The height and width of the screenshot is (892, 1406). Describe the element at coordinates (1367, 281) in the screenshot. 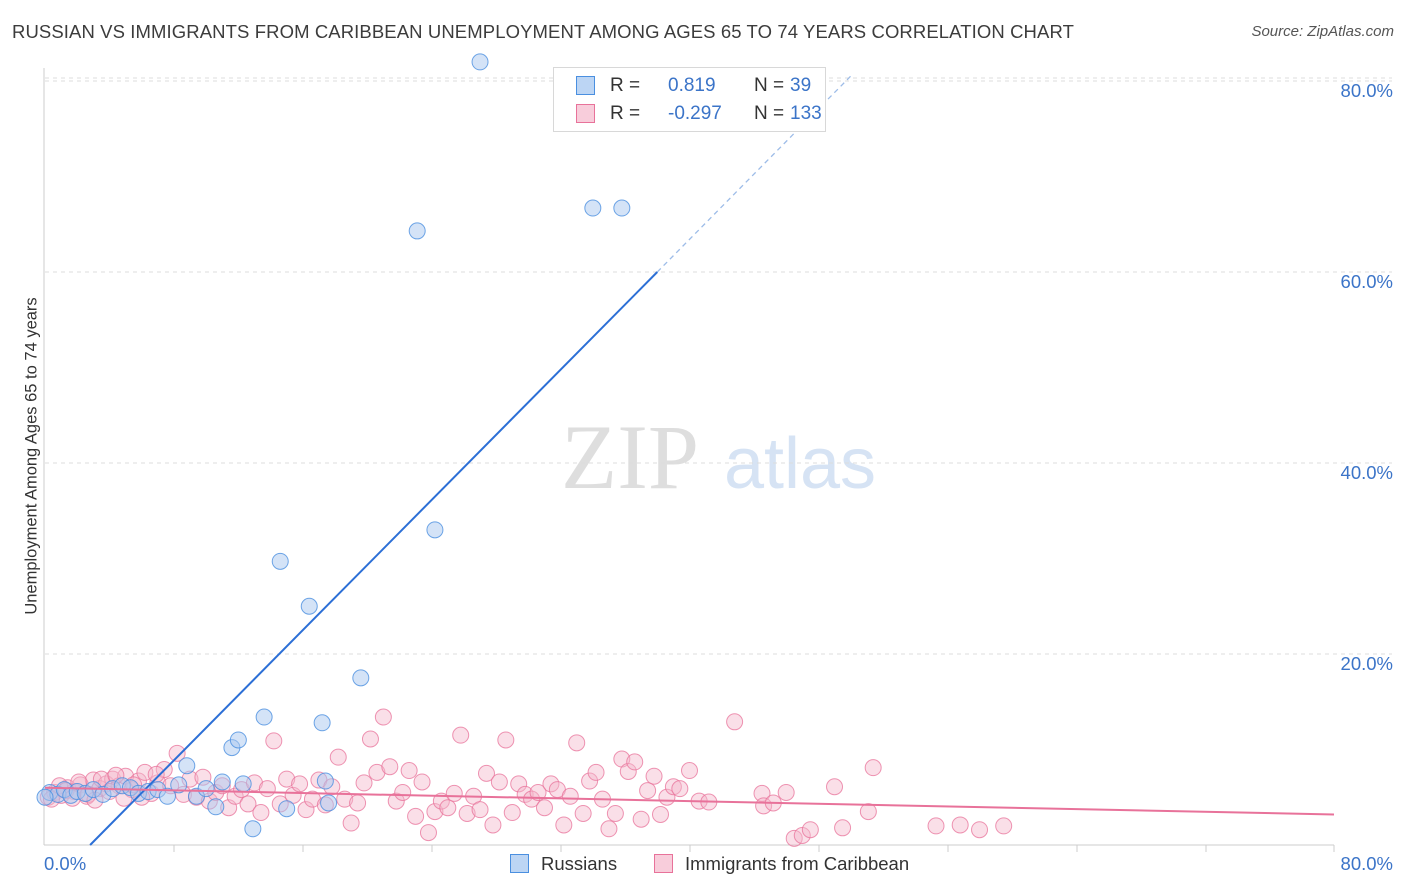

I see `y-tick-label: 60.0%` at that location.